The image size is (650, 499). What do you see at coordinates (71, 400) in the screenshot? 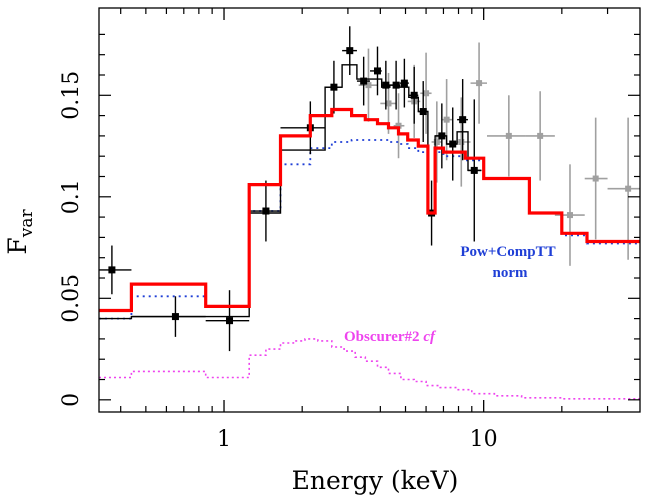
I see `y-tick-label: 0` at bounding box center [71, 400].